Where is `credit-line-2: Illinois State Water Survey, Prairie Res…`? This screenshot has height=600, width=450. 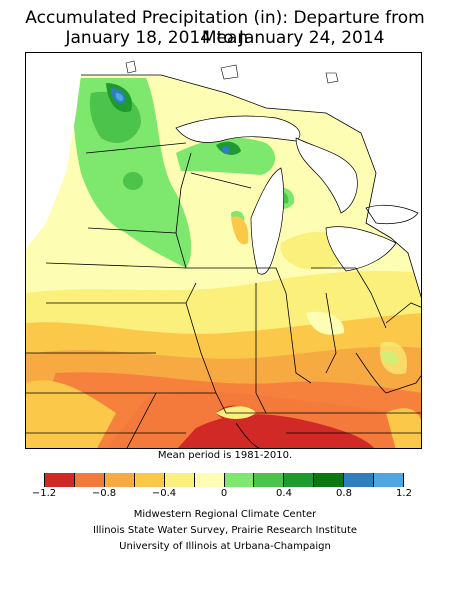
credit-line-2: Illinois State Water Survey, Prairie Res… is located at coordinates (225, 530).